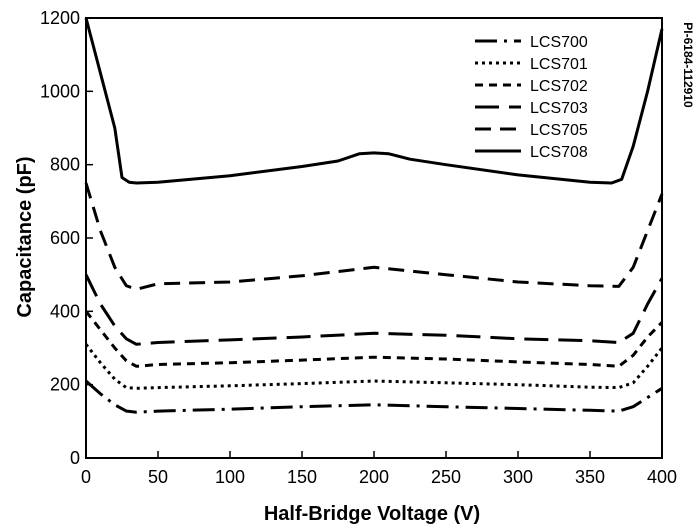 This screenshot has height=529, width=699. What do you see at coordinates (446, 477) in the screenshot?
I see `x-tick-label: 250` at bounding box center [446, 477].